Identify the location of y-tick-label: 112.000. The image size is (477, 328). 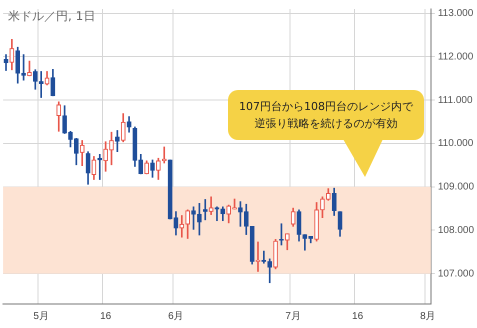
(456, 56).